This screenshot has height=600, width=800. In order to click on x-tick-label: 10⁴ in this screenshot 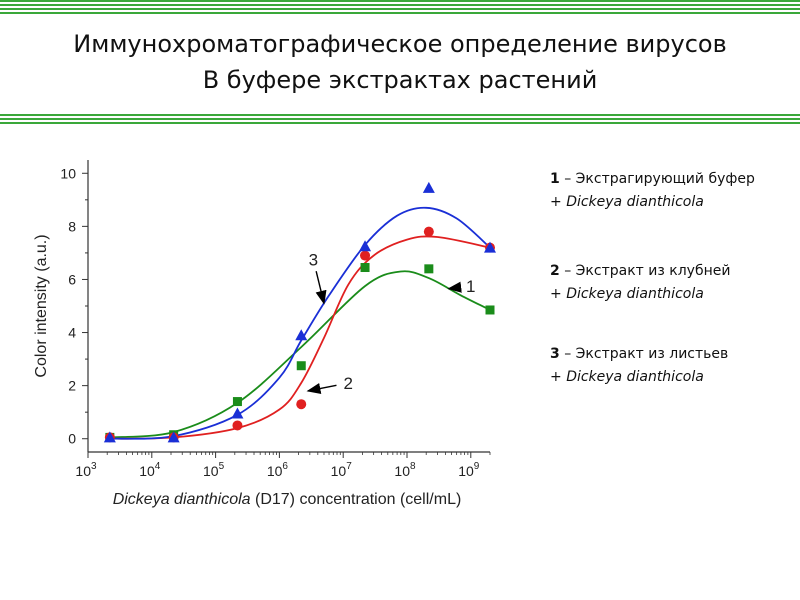, I will do `click(150, 470)`.